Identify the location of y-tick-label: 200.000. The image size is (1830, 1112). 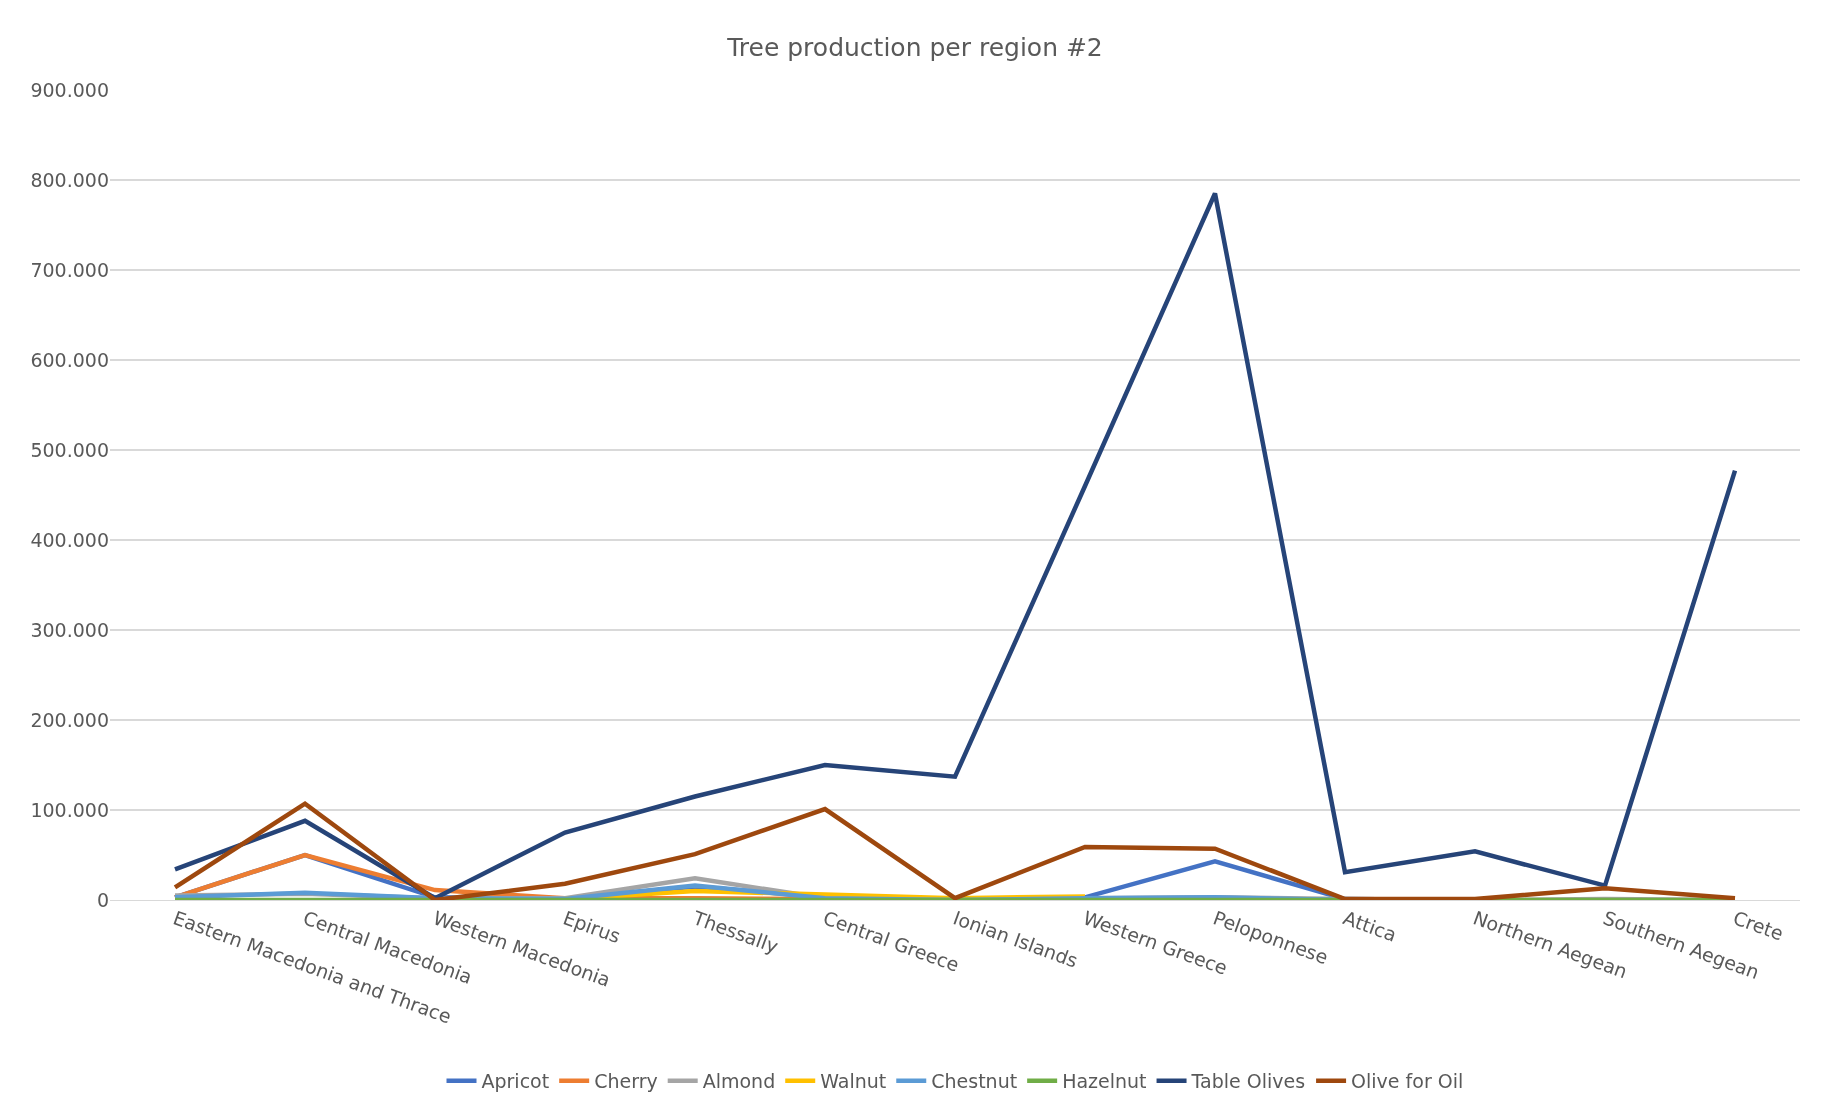
(69, 719).